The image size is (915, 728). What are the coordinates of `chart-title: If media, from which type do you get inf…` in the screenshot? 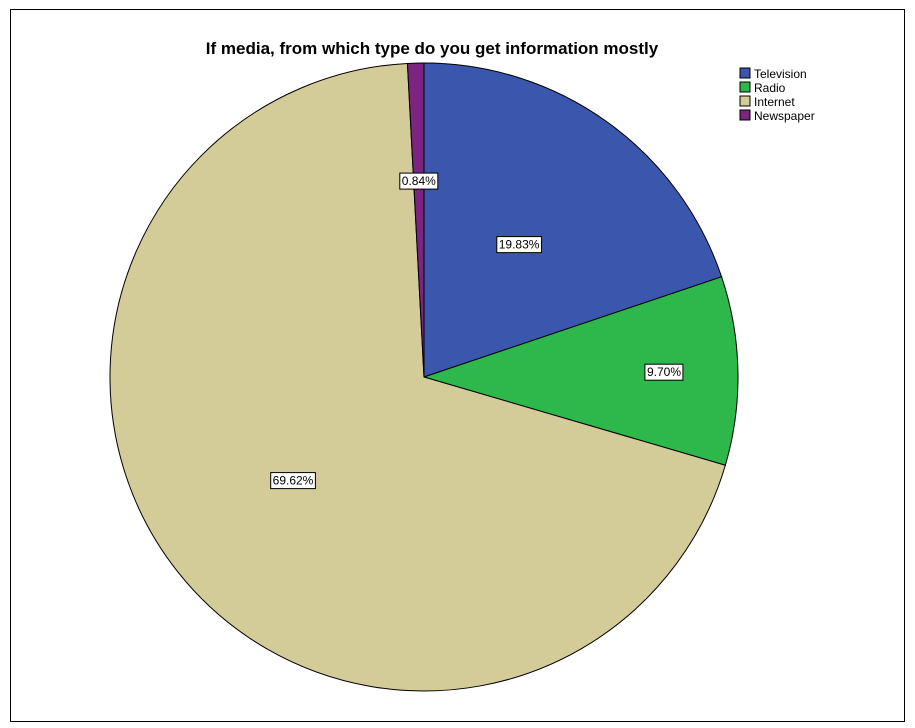 It's located at (432, 48).